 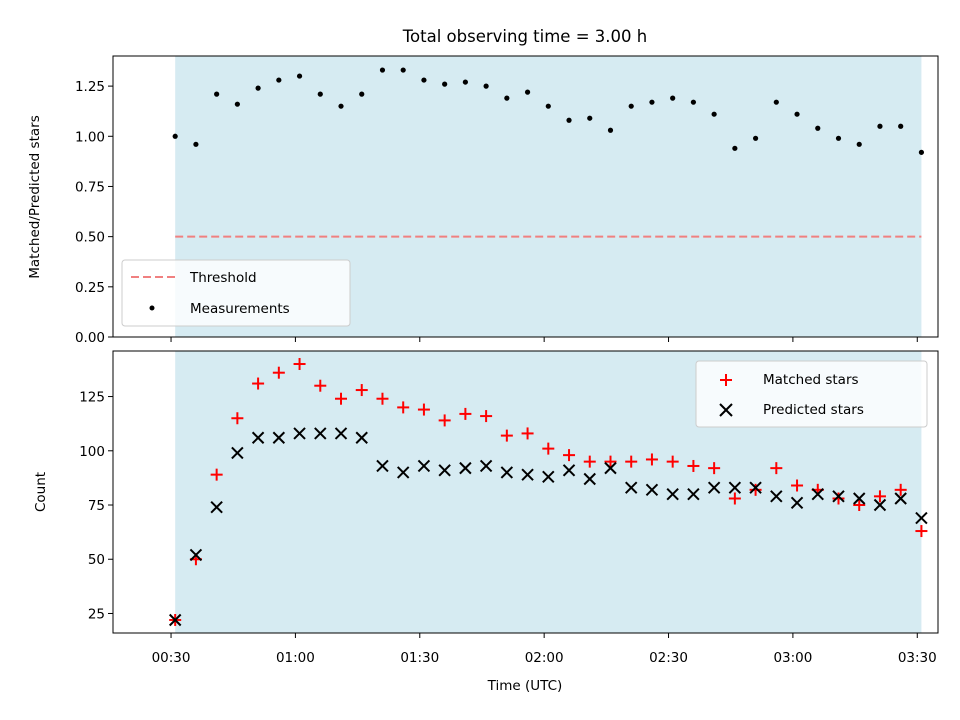 What do you see at coordinates (152, 308) in the screenshot?
I see `legend-measurements-swatch` at bounding box center [152, 308].